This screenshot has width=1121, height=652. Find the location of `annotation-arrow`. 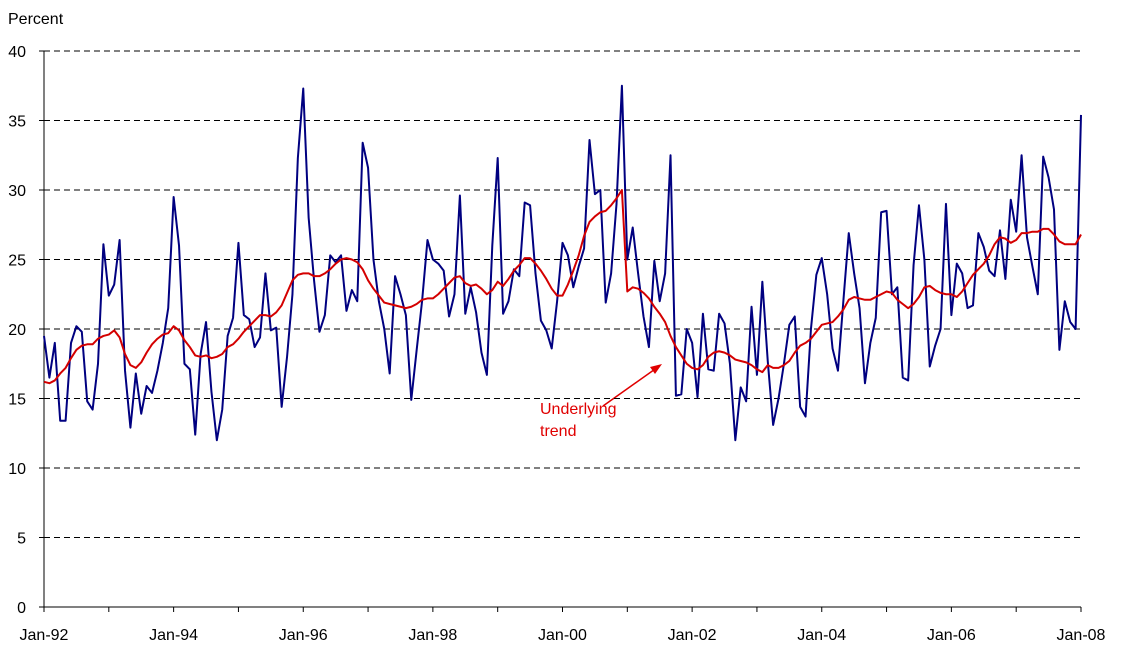

annotation-arrow is located at coordinates (630, 386).